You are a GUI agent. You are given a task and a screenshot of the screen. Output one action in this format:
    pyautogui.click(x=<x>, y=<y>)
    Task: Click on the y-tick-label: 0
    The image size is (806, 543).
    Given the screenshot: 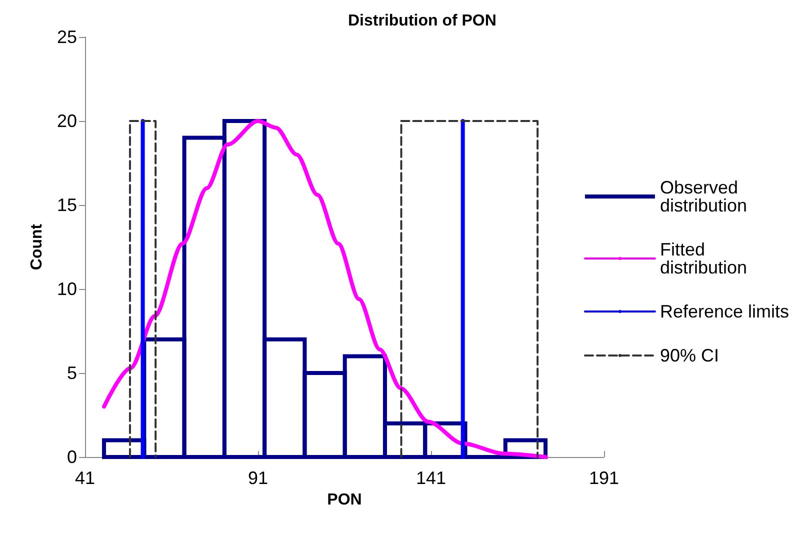 What is the action you would take?
    pyautogui.click(x=71, y=457)
    